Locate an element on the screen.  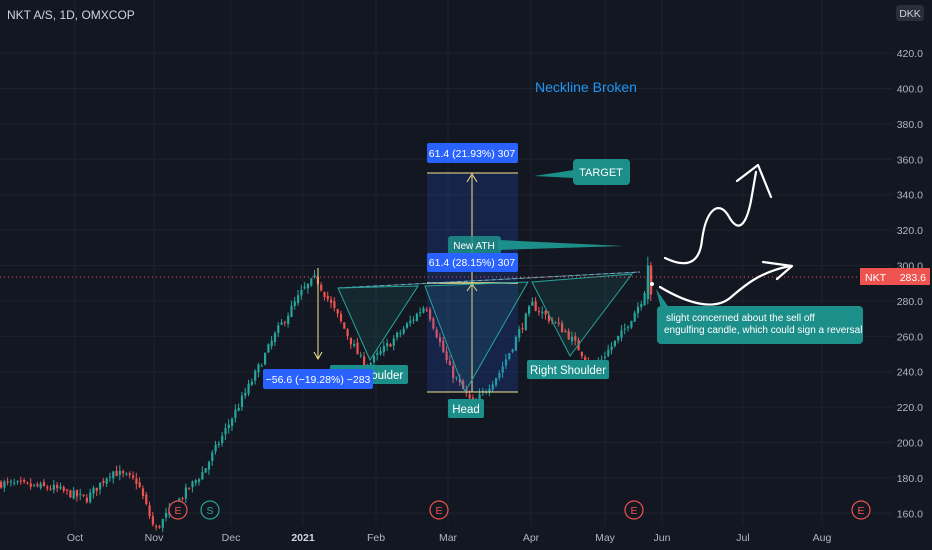
event-marker-split is located at coordinates (210, 510).